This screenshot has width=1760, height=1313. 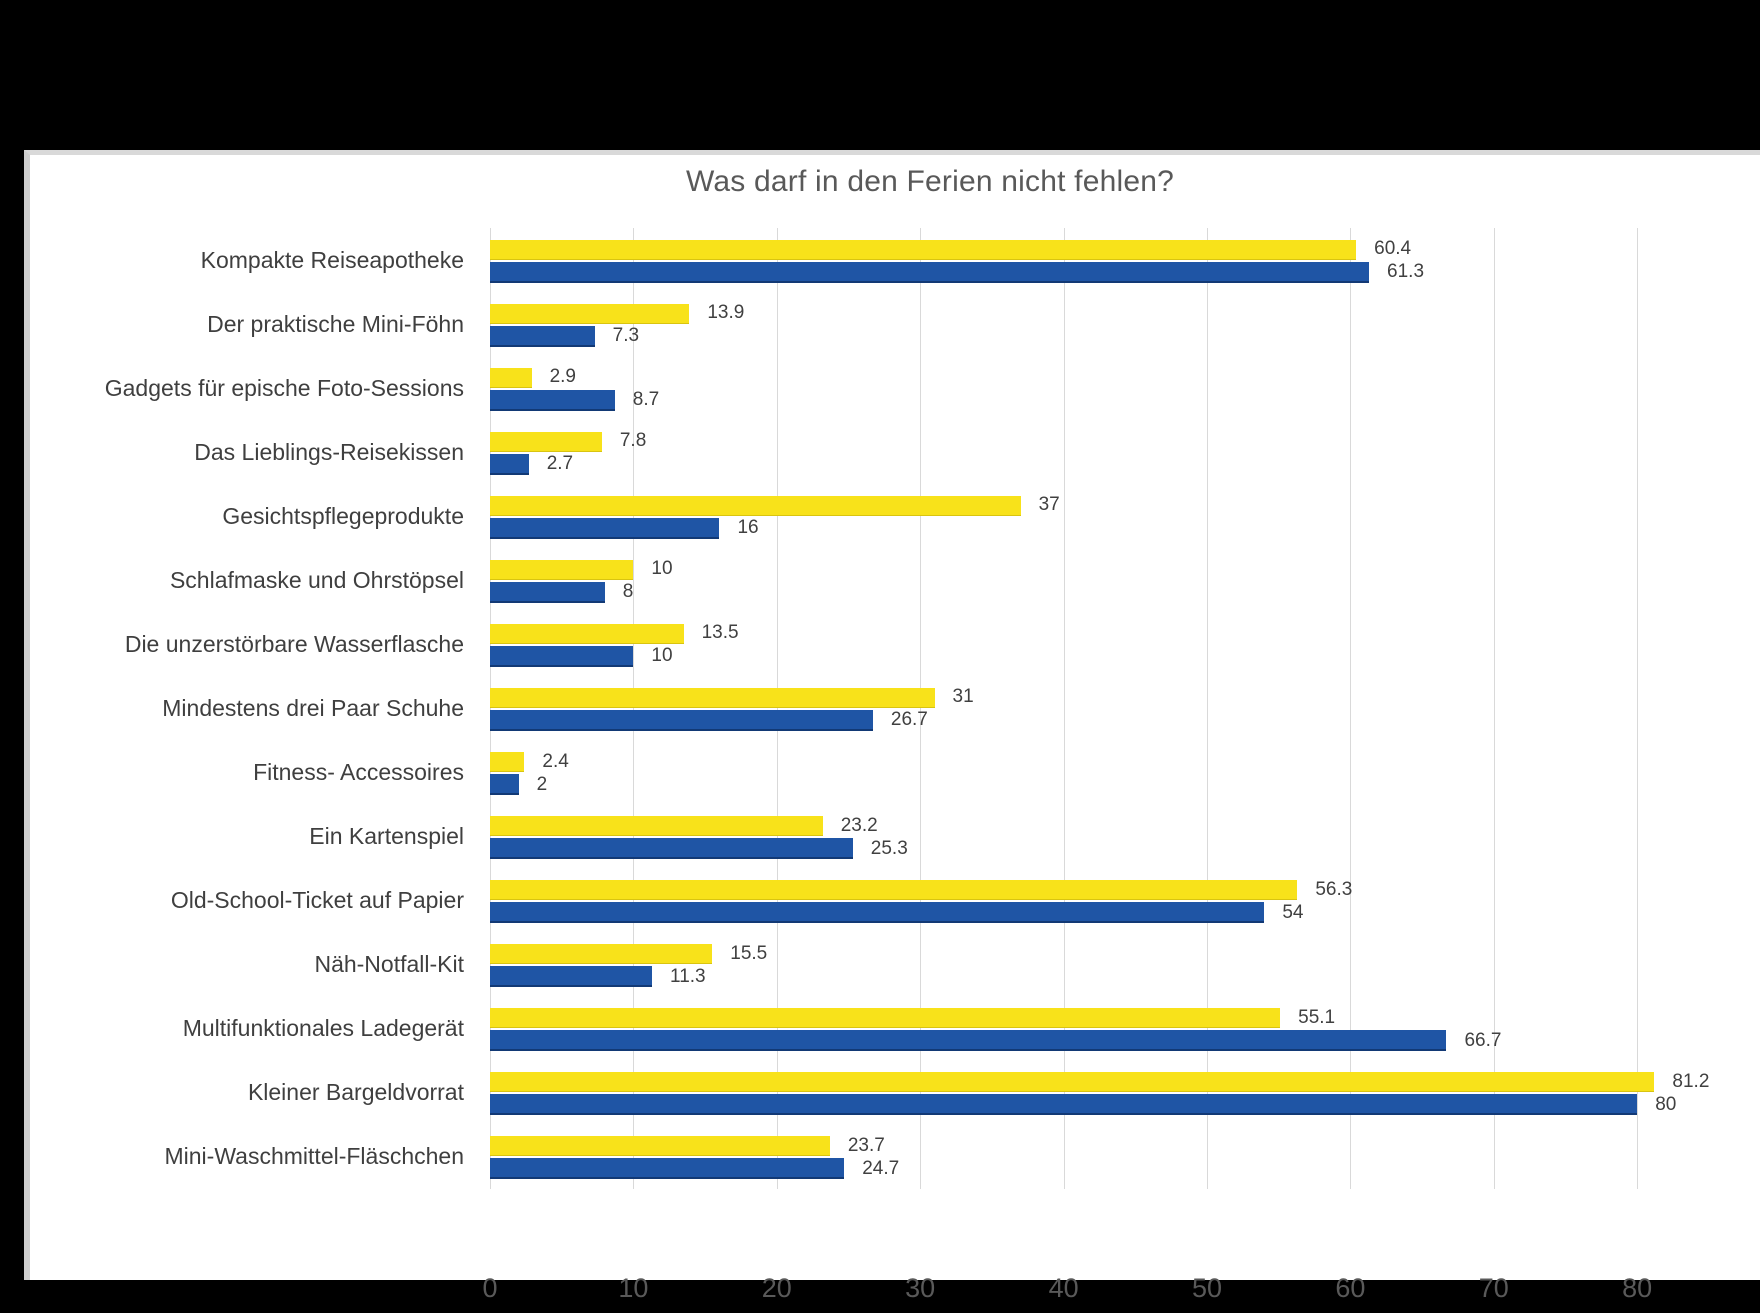 What do you see at coordinates (1493, 1288) in the screenshot?
I see `x-axis-tick-label: 70` at bounding box center [1493, 1288].